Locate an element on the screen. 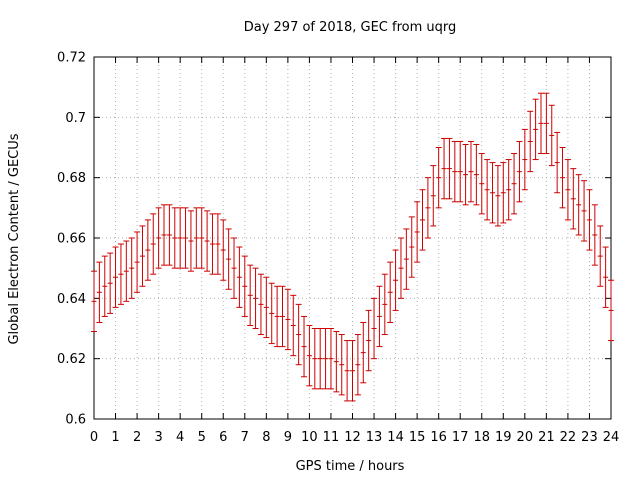 The image size is (640, 480). x-tick-label: 23 is located at coordinates (589, 437).